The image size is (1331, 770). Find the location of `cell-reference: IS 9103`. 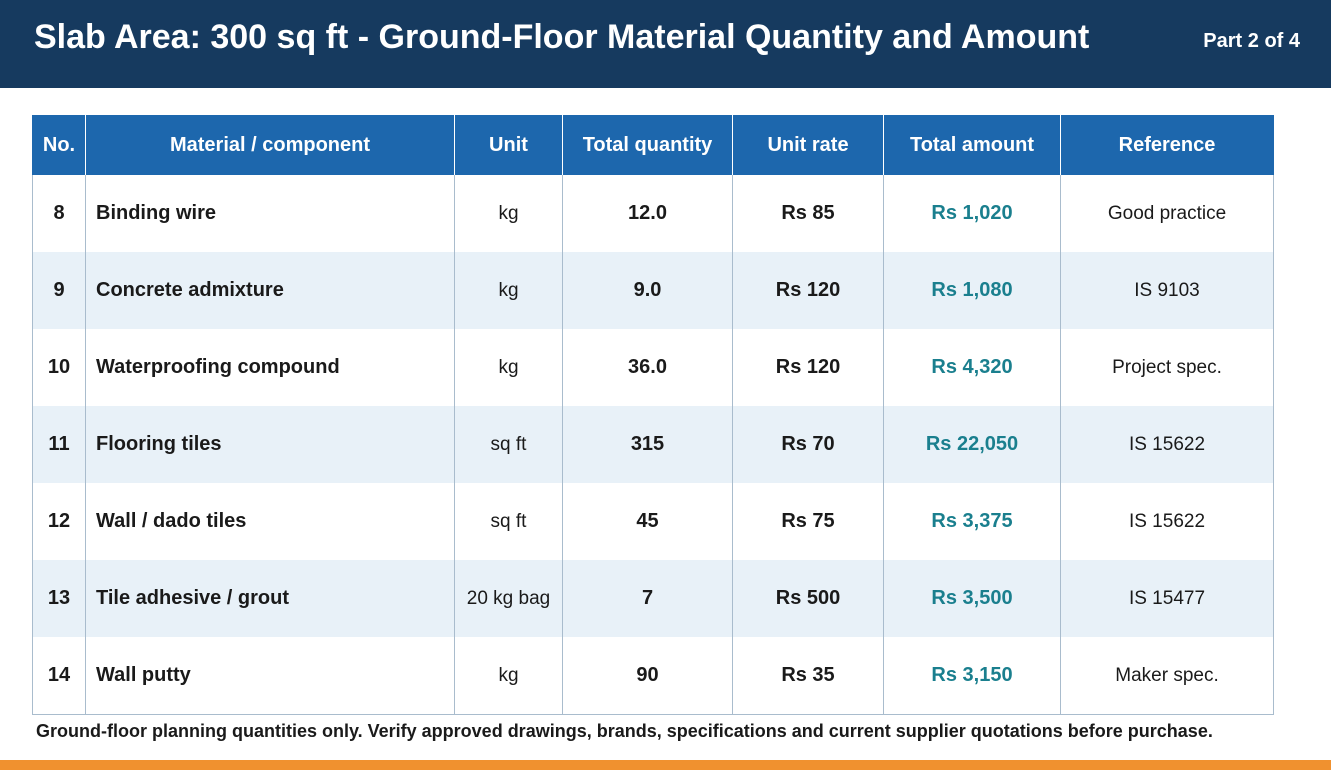

cell-reference: IS 9103 is located at coordinates (1167, 290).